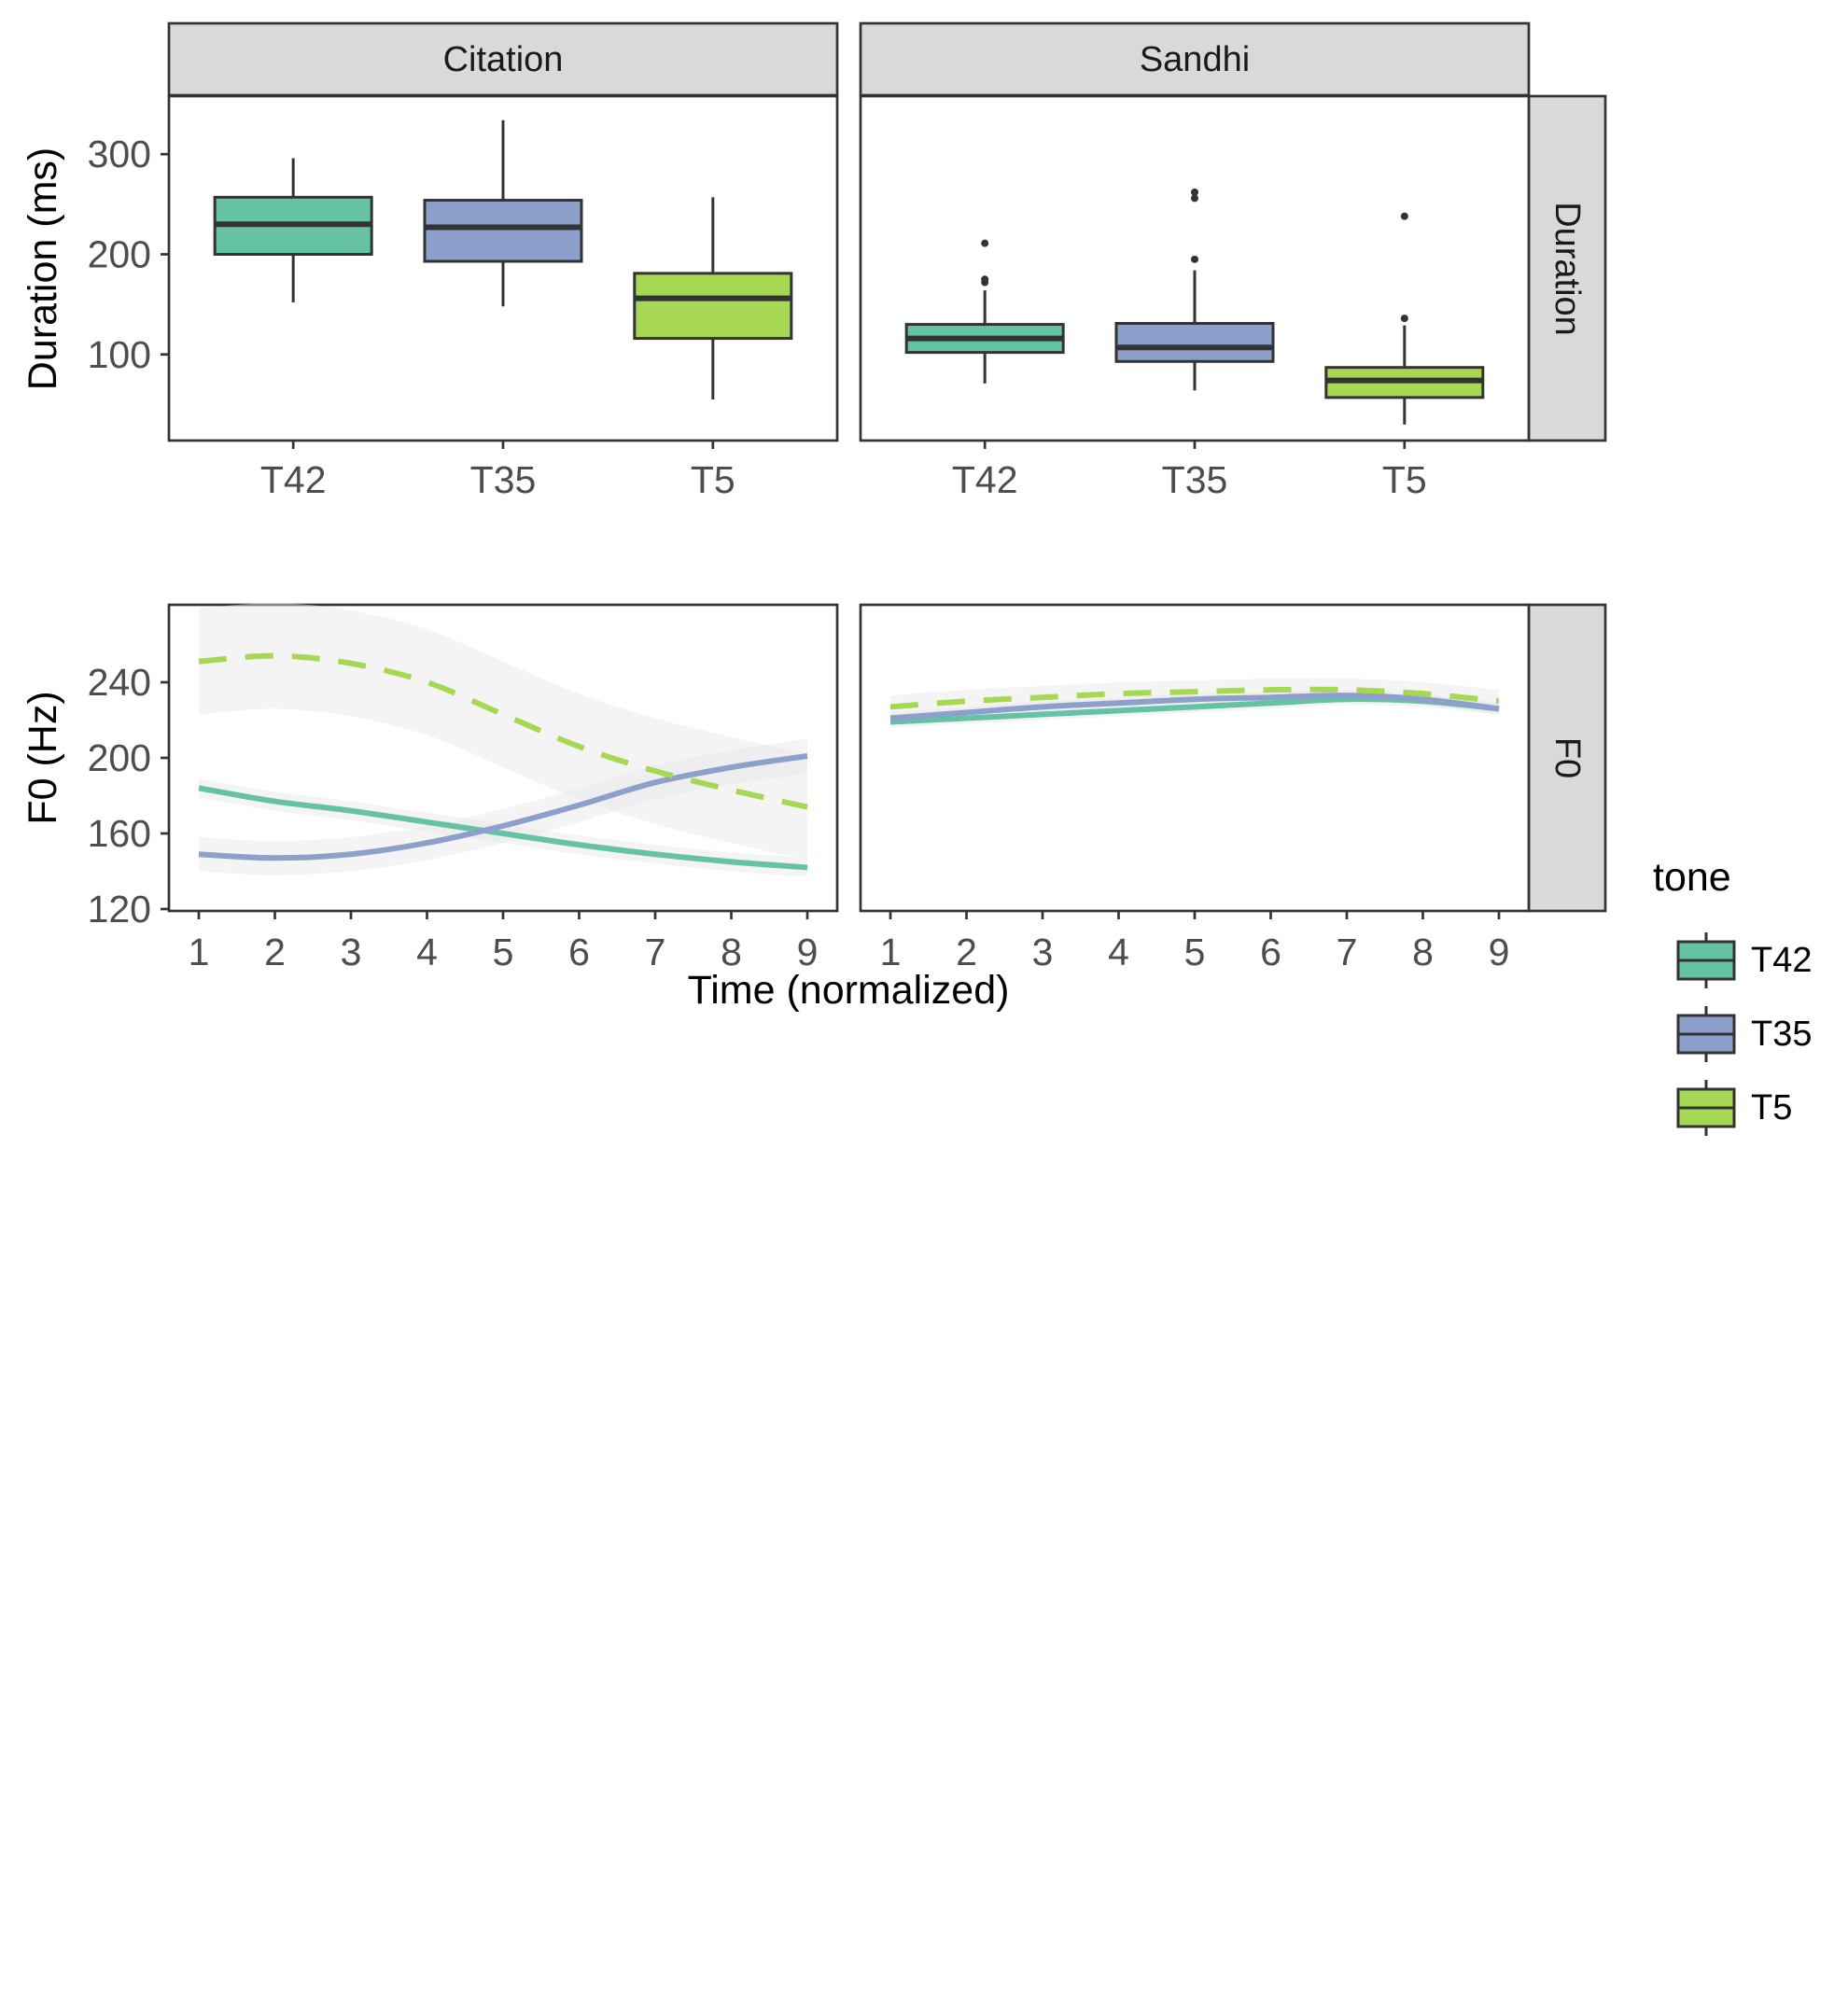 This screenshot has height=2002, width=1848. I want to click on x-tick-label-duration-sandhi-T42: T42, so click(985, 479).